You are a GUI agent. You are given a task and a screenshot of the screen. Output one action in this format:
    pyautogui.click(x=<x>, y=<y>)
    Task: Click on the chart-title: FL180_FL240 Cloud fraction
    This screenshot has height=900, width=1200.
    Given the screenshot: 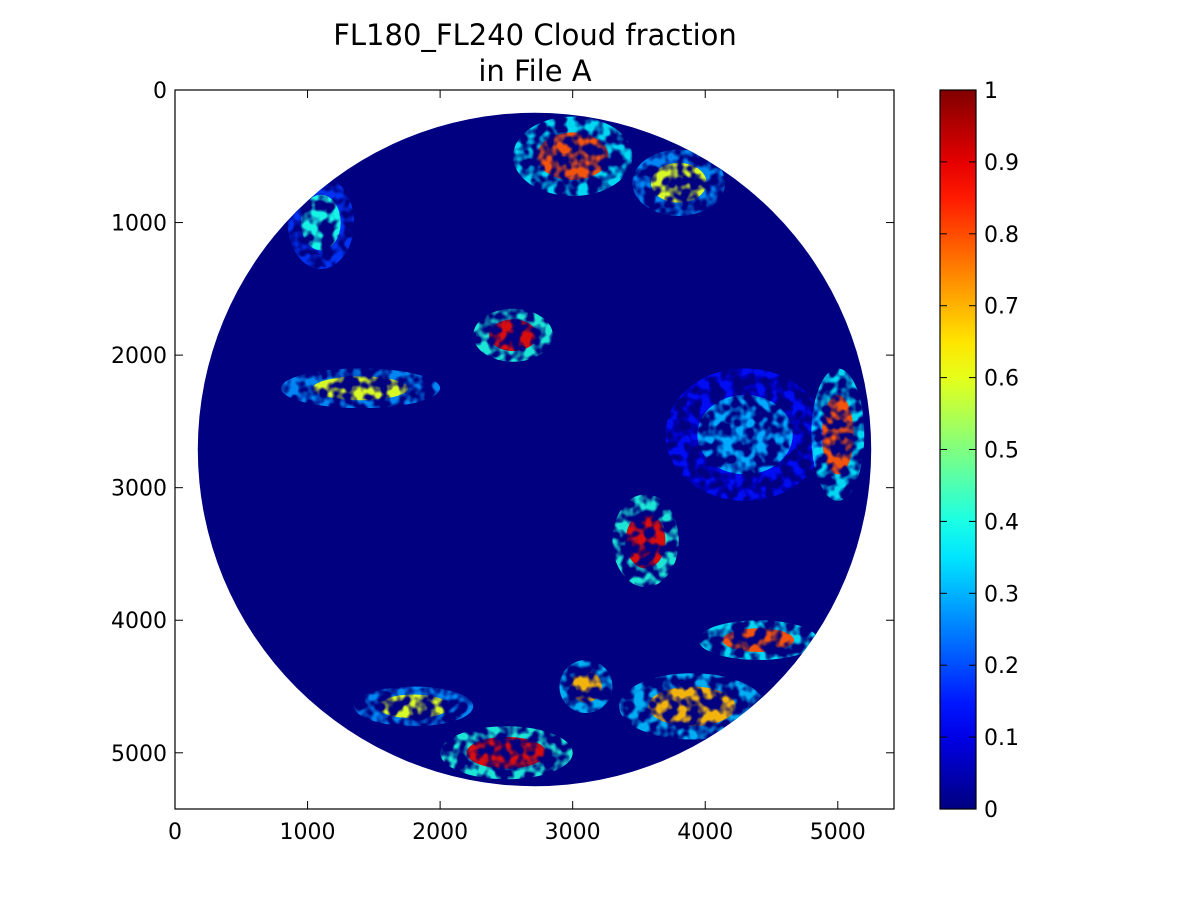 What is the action you would take?
    pyautogui.click(x=535, y=35)
    